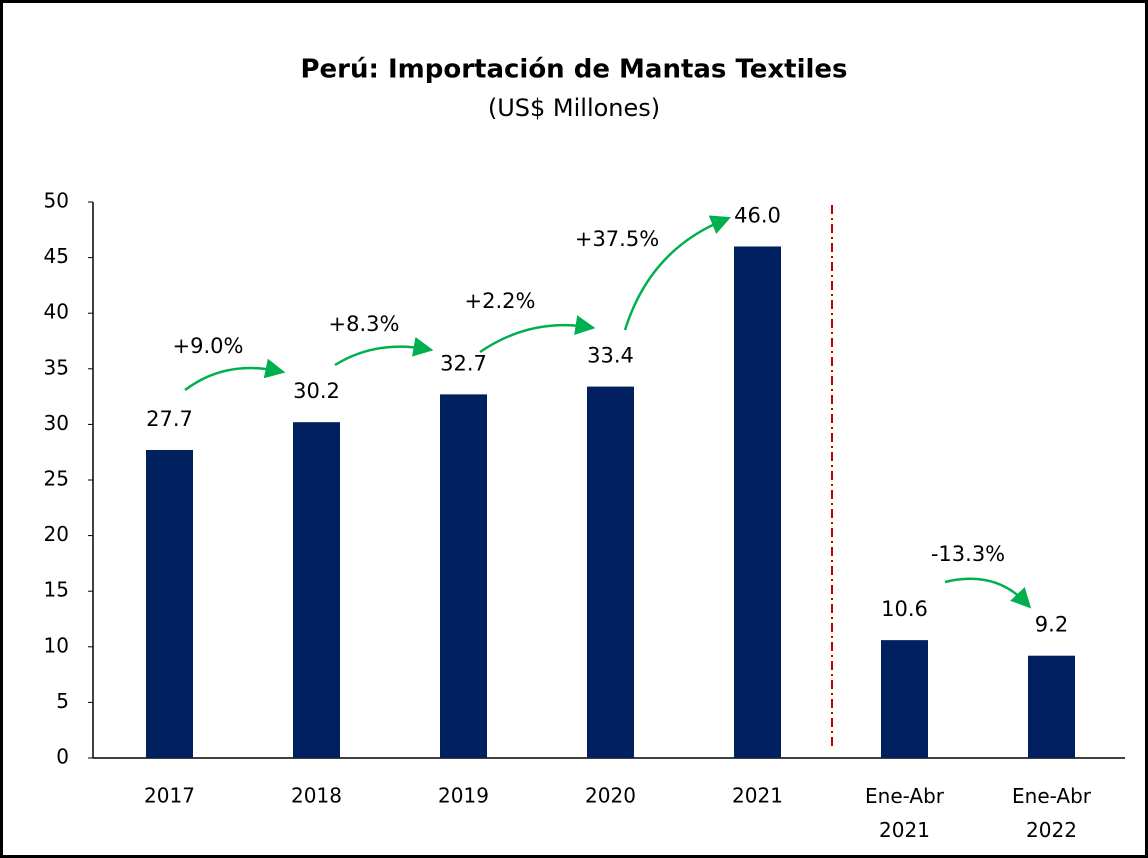  What do you see at coordinates (169, 419) in the screenshot?
I see `value-label: 27.7` at bounding box center [169, 419].